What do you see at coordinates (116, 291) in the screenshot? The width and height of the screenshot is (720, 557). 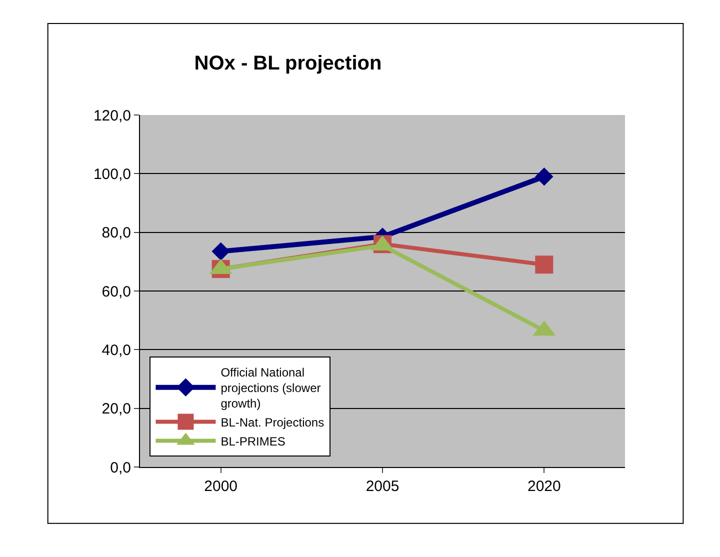 I see `y-tick-label: 60,0` at bounding box center [116, 291].